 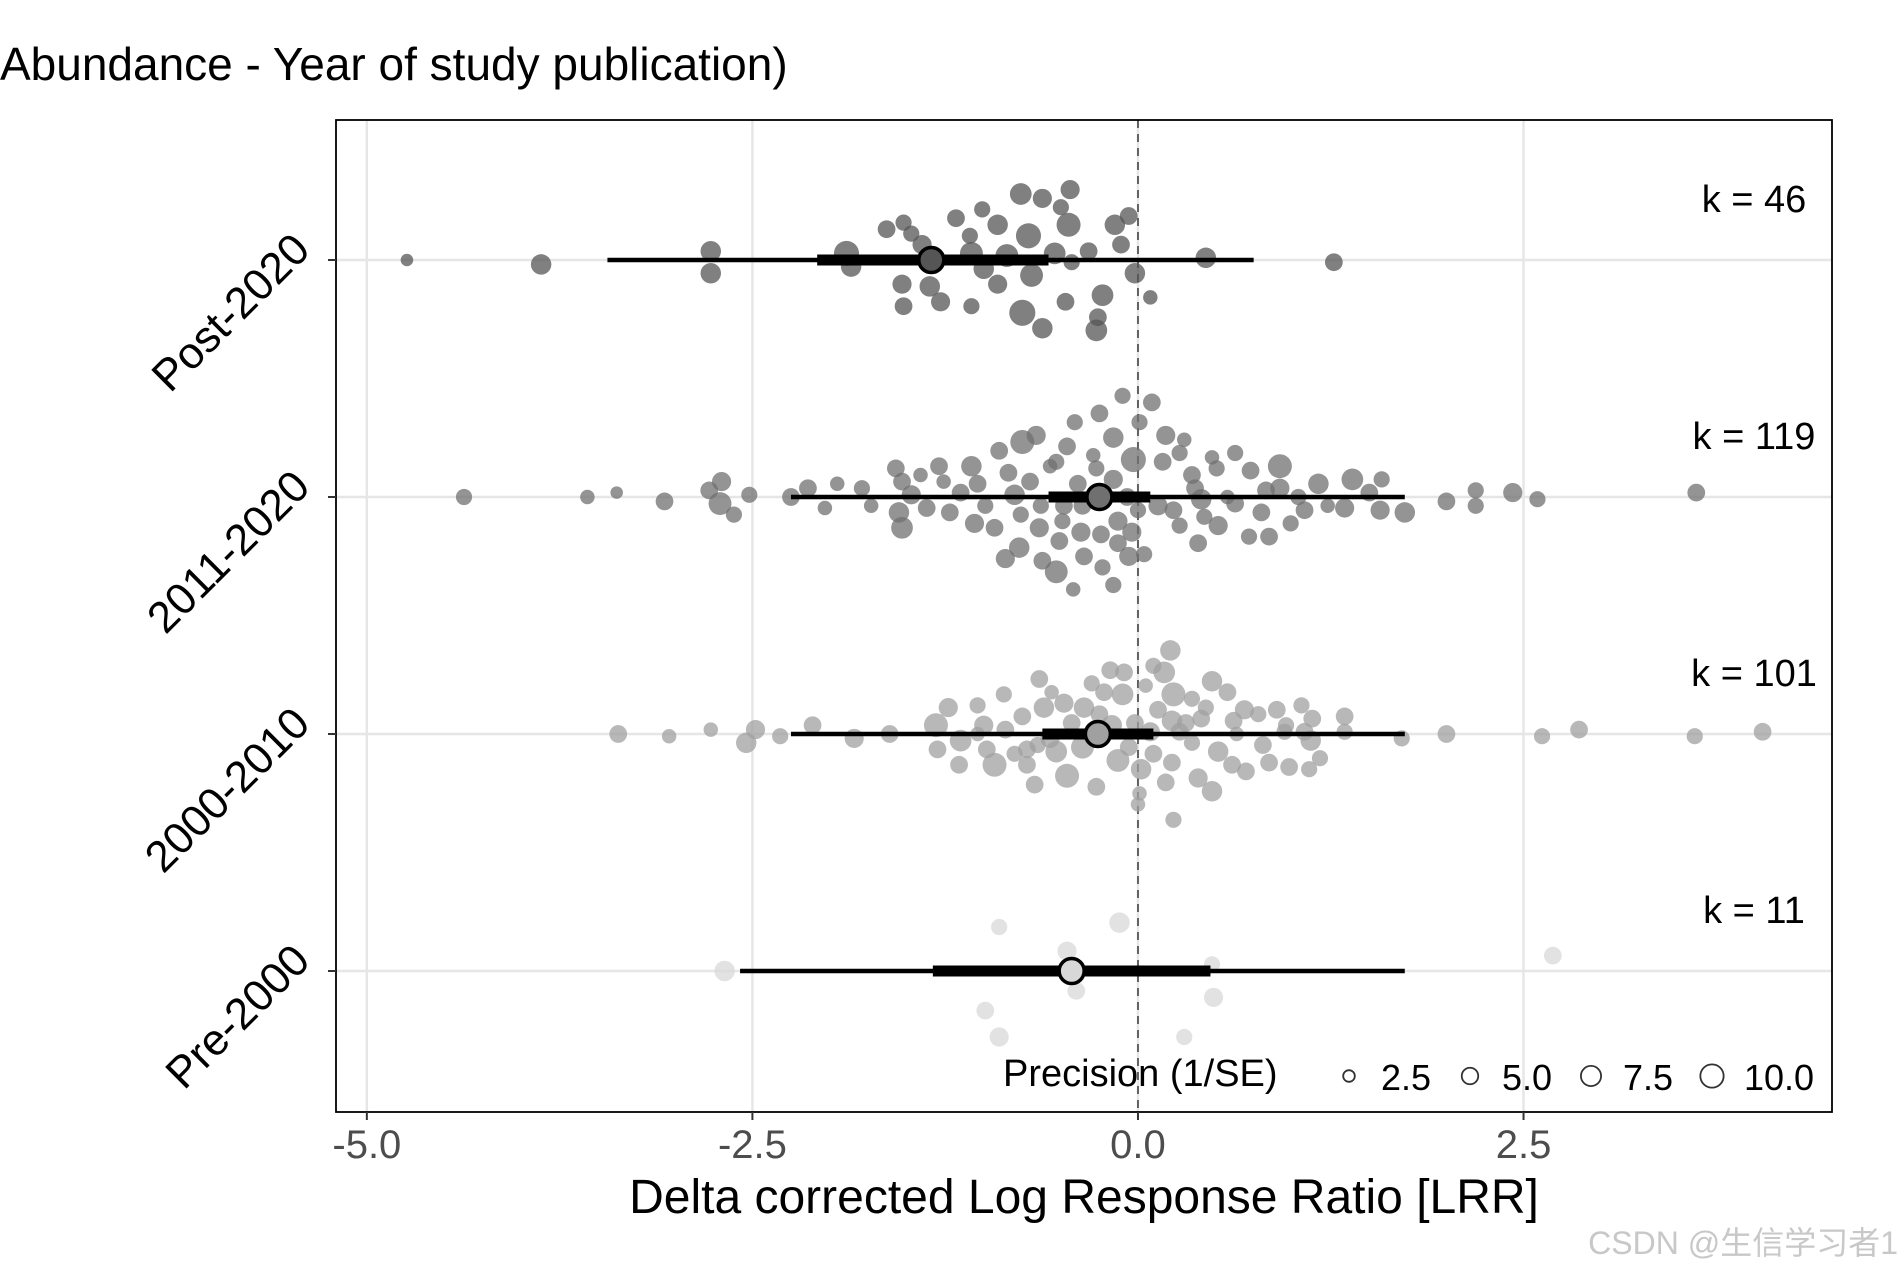 What do you see at coordinates (227, 789) in the screenshot?
I see `y-tick-label: 2000-2010` at bounding box center [227, 789].